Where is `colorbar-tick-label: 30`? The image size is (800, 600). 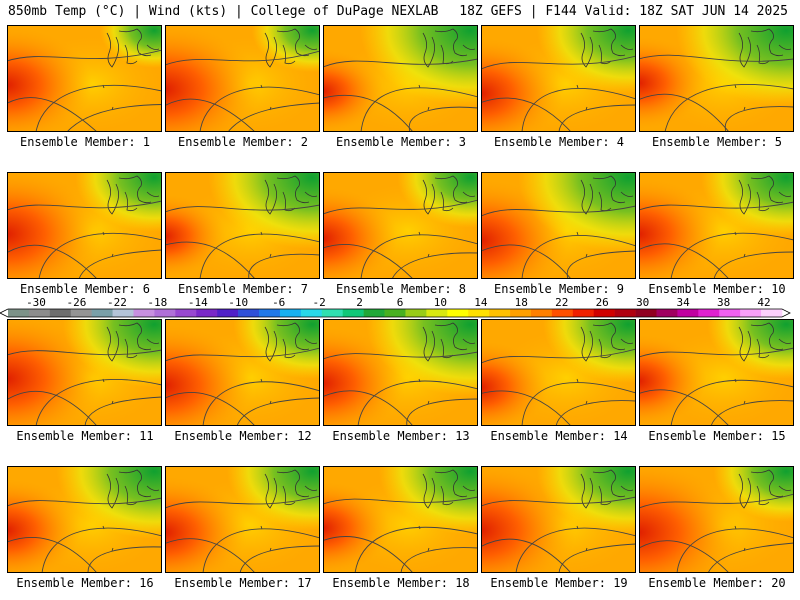 colorbar-tick-label: 30 is located at coordinates (642, 302).